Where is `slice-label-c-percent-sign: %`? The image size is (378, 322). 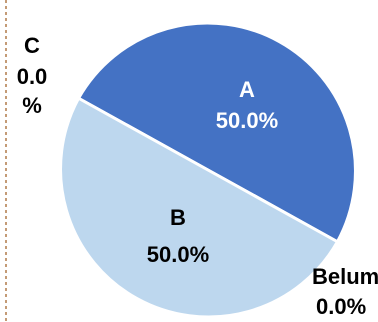
slice-label-c-percent-sign: % is located at coordinates (32, 105).